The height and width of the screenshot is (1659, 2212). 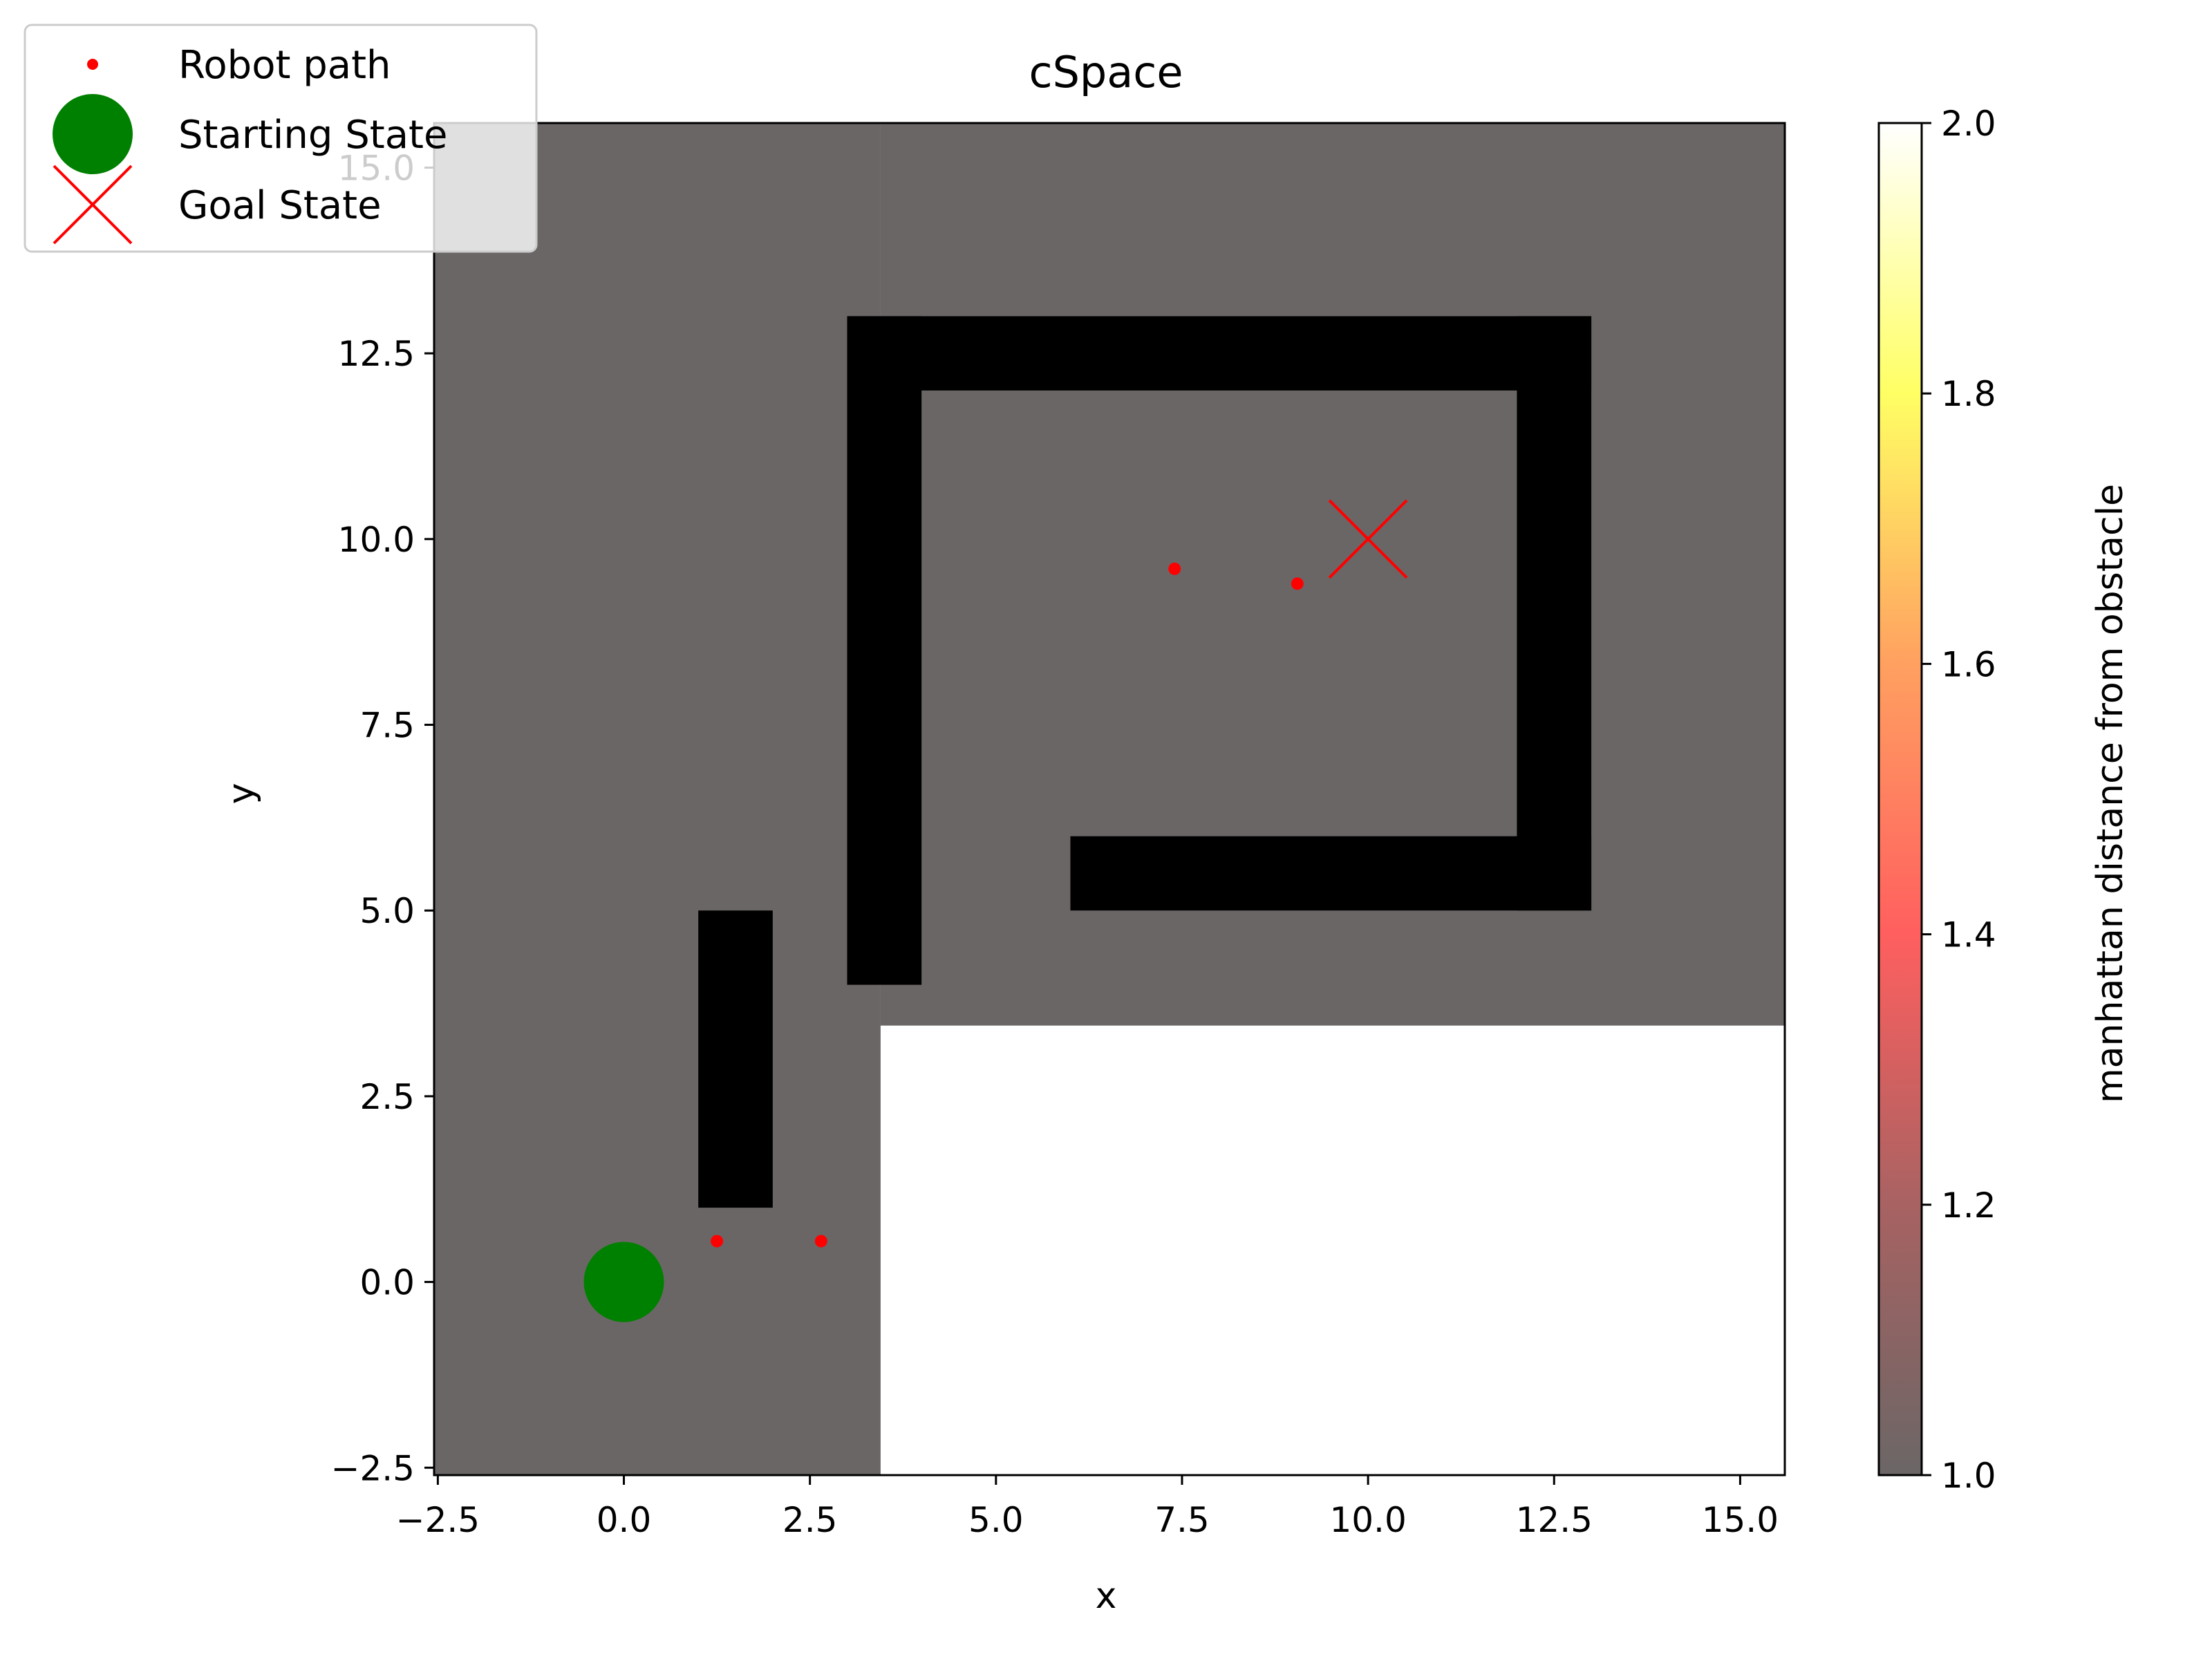 I want to click on colorbar-tick-label-5: 2.0, so click(x=1968, y=124).